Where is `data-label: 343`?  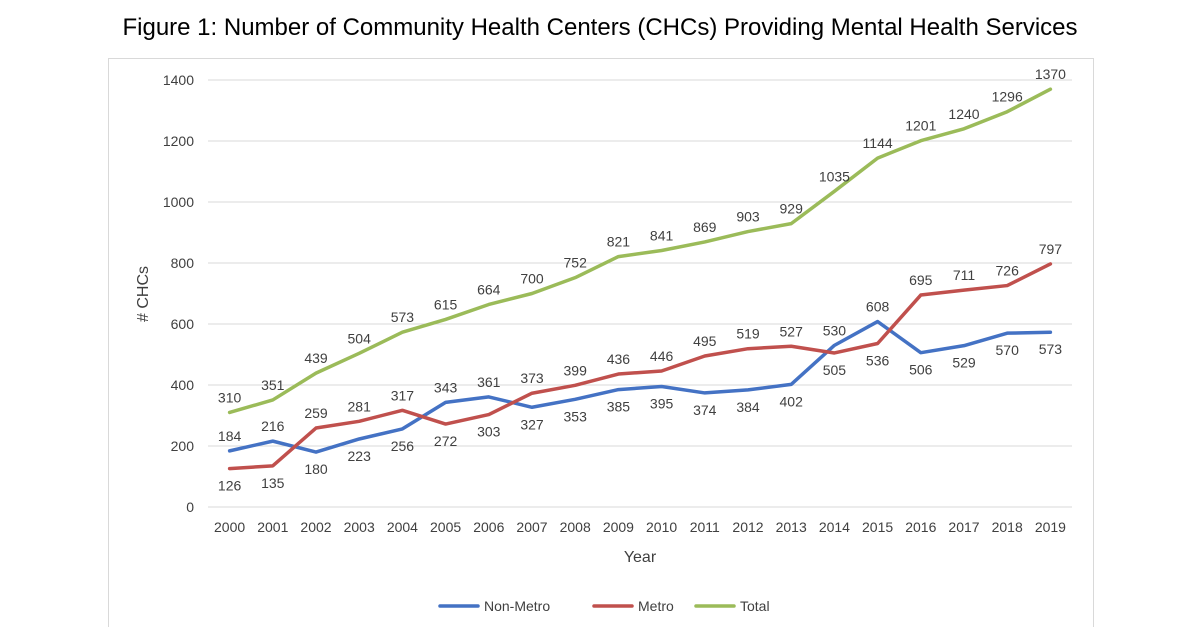 data-label: 343 is located at coordinates (446, 387).